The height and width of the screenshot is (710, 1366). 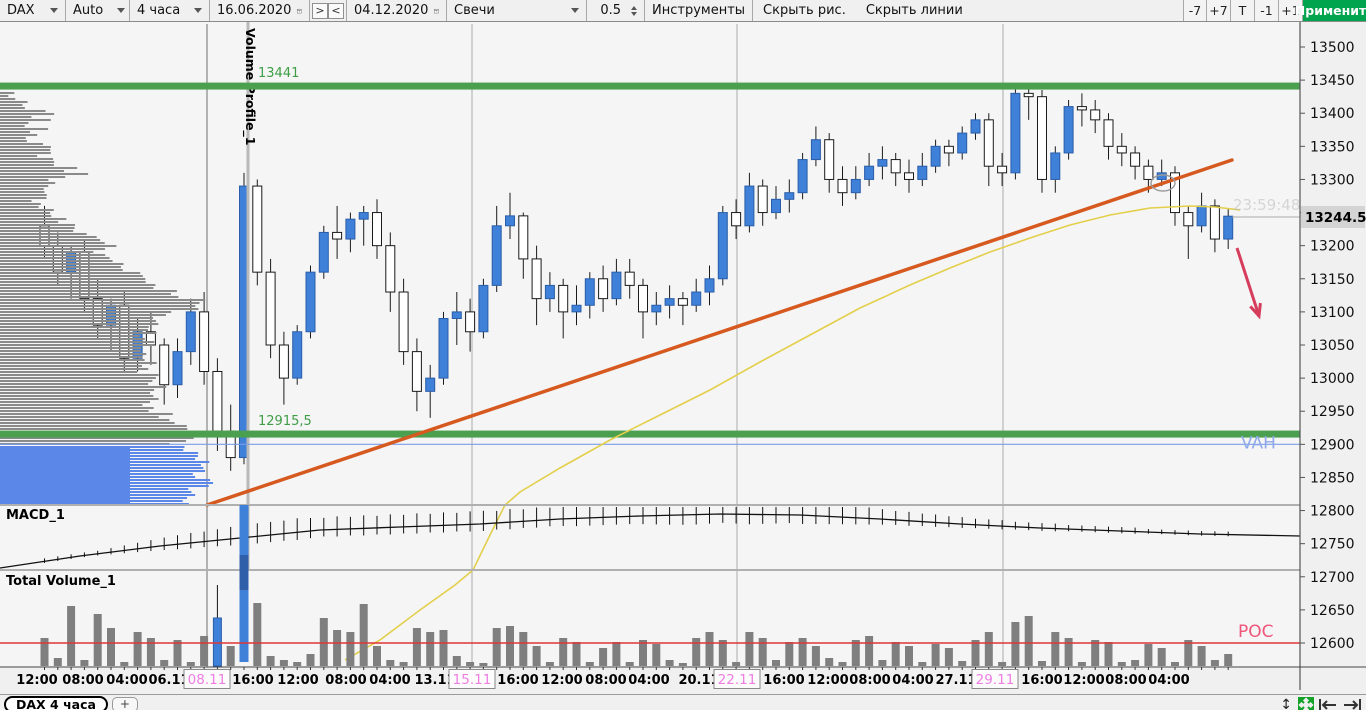 What do you see at coordinates (610, 10) in the screenshot?
I see `step-value: 0.5` at bounding box center [610, 10].